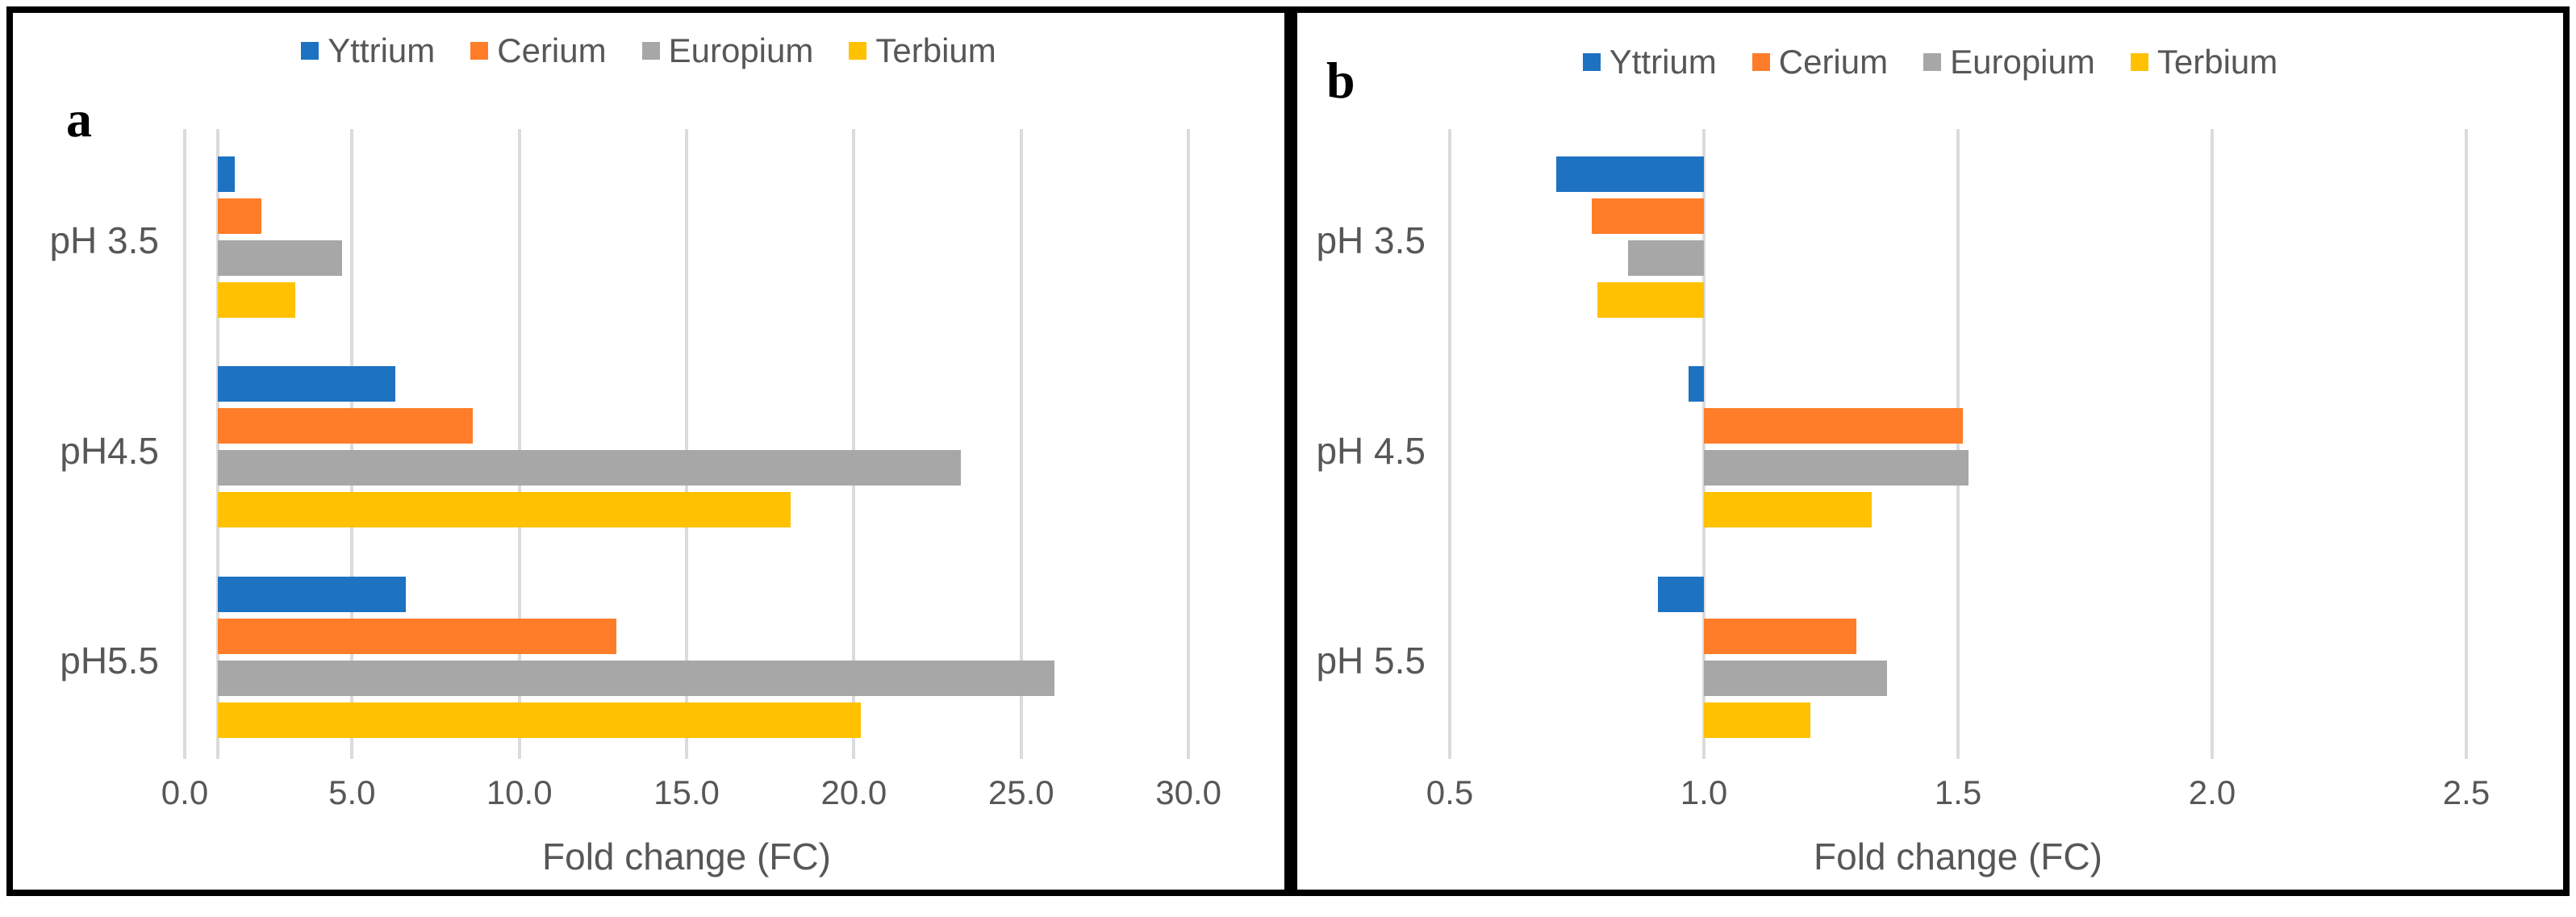  I want to click on x-tick-label: 1.5, so click(1958, 792).